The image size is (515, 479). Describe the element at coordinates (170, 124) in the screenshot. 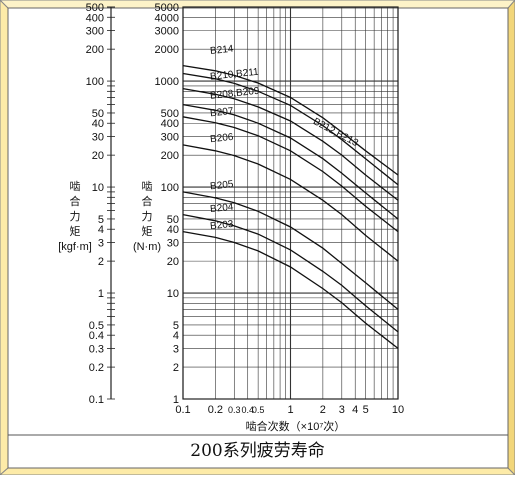

I see `nm-tick-label: 400` at that location.